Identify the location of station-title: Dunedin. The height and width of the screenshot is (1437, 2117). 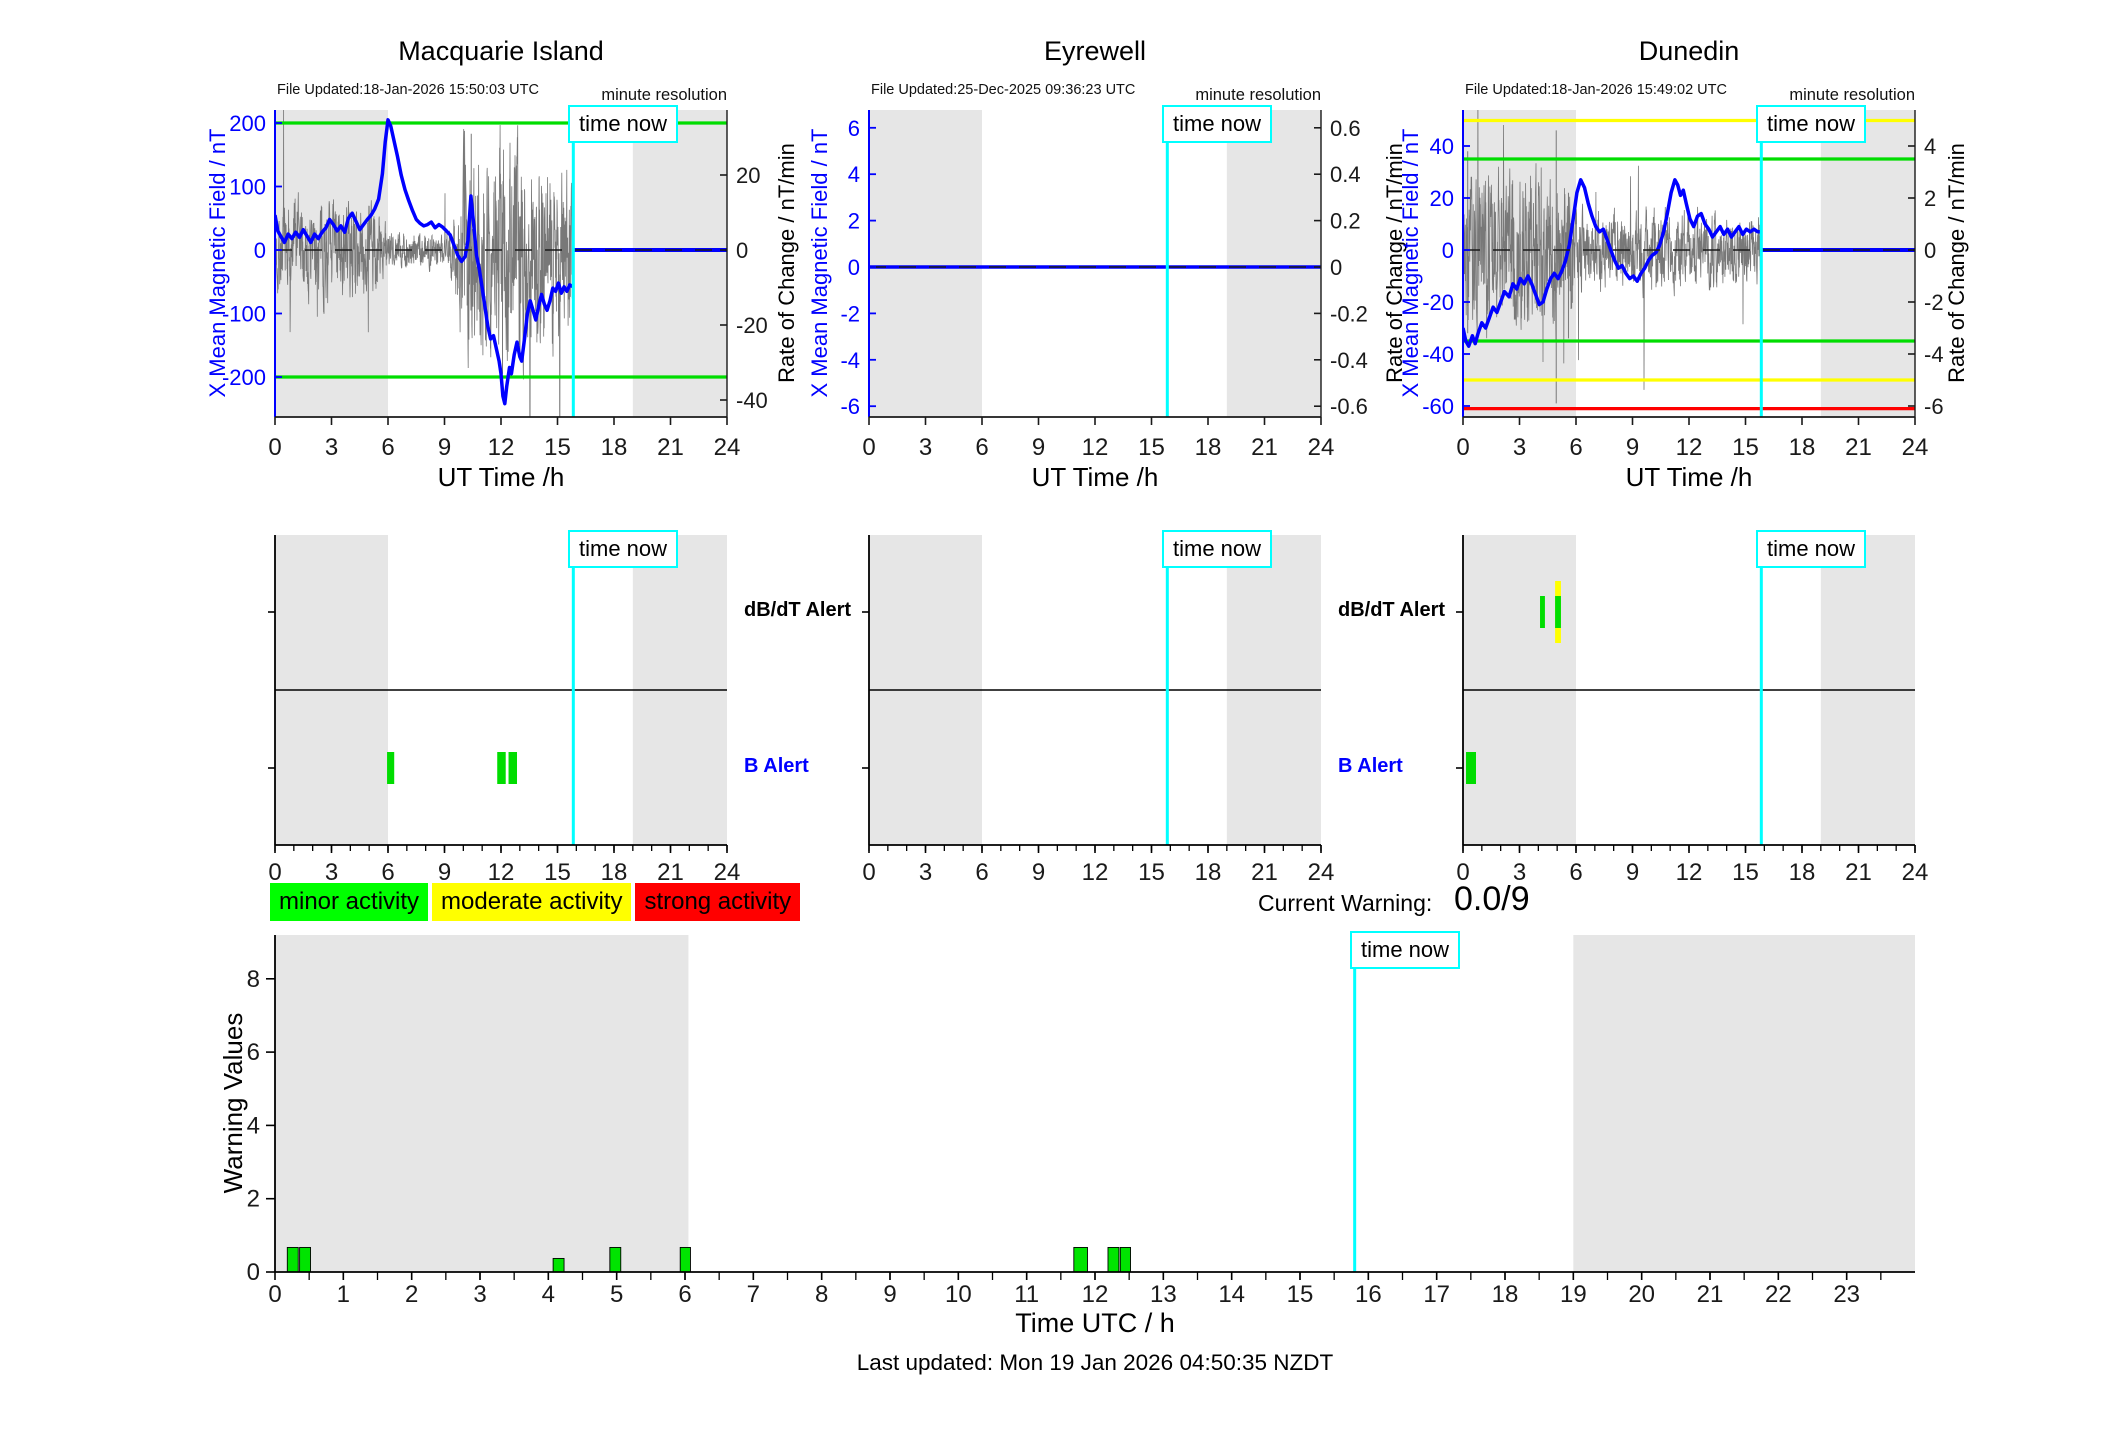
(1689, 51).